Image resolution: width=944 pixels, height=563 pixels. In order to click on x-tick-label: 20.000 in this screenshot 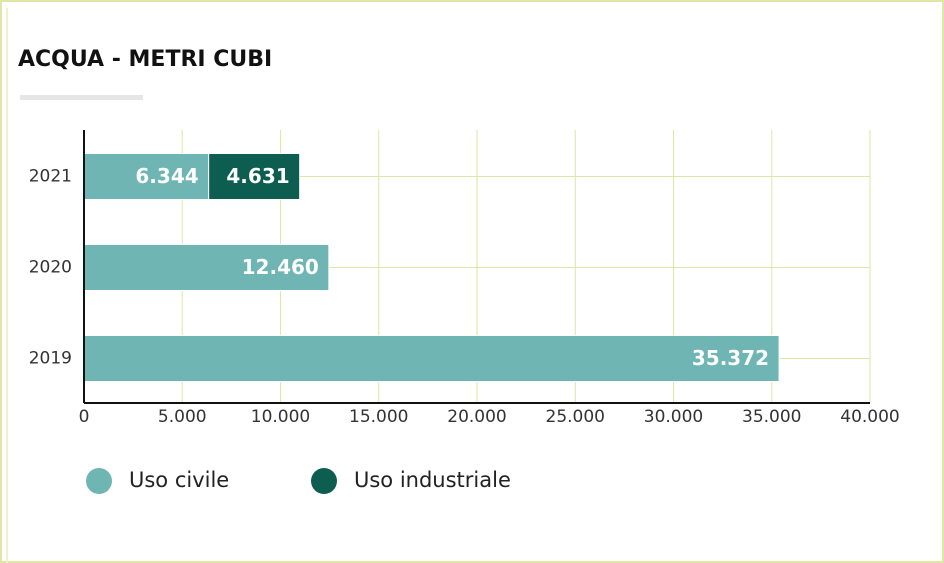, I will do `click(476, 417)`.